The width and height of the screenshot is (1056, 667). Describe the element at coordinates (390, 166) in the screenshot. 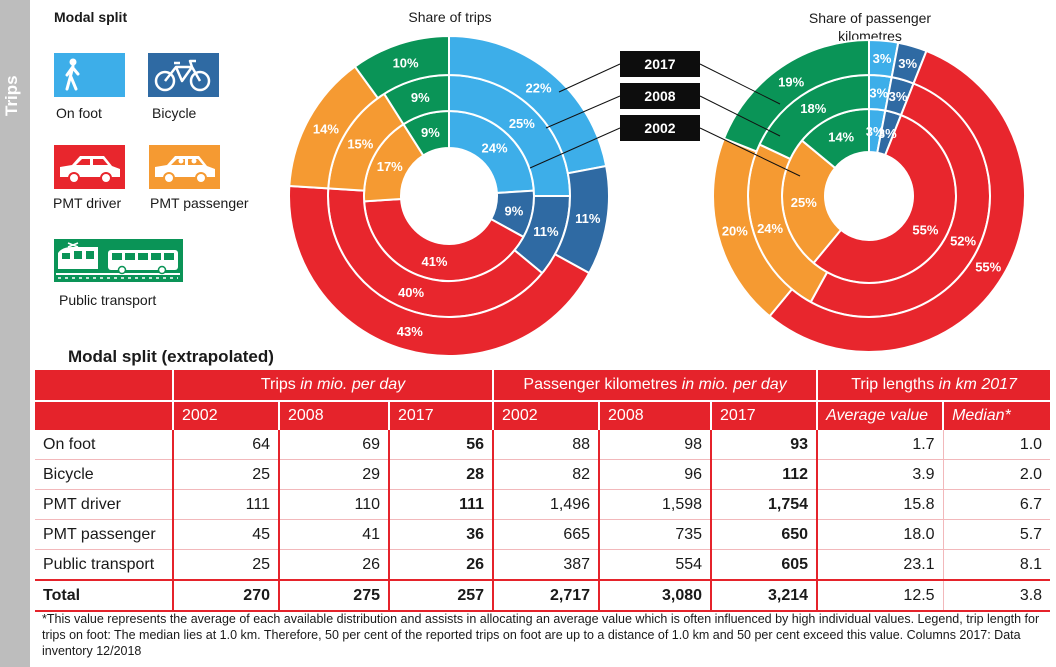

I see `donut-value-label: 17%` at that location.